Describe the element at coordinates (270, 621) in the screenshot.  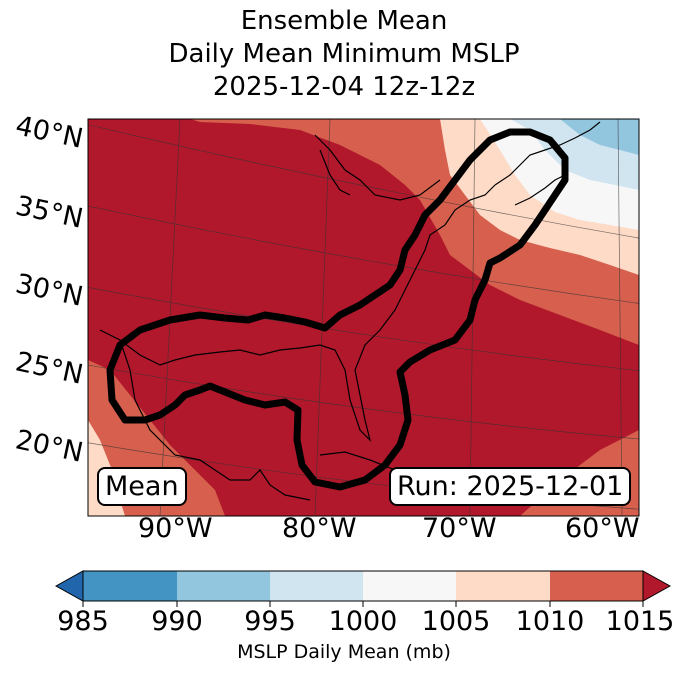
I see `colorbar-tick-995: 995` at that location.